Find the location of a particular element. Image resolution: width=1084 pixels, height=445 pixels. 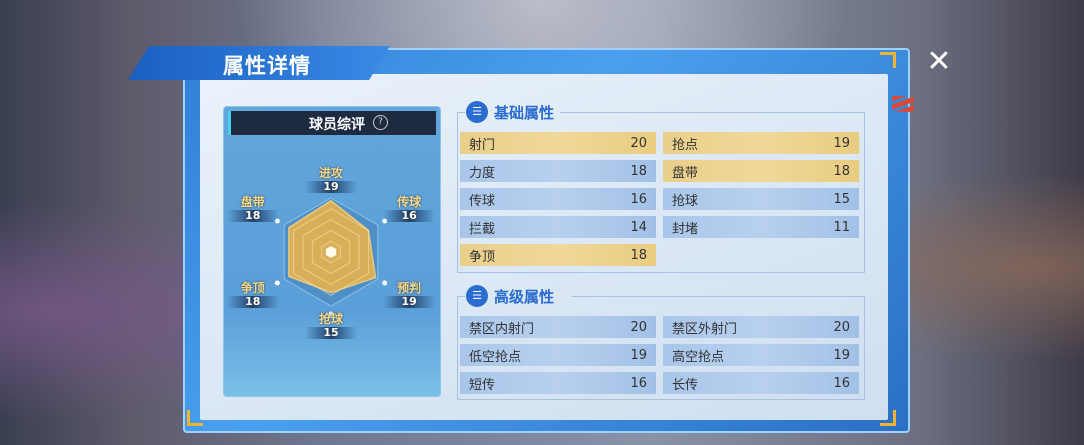

advanced-section is located at coordinates (661, 348).